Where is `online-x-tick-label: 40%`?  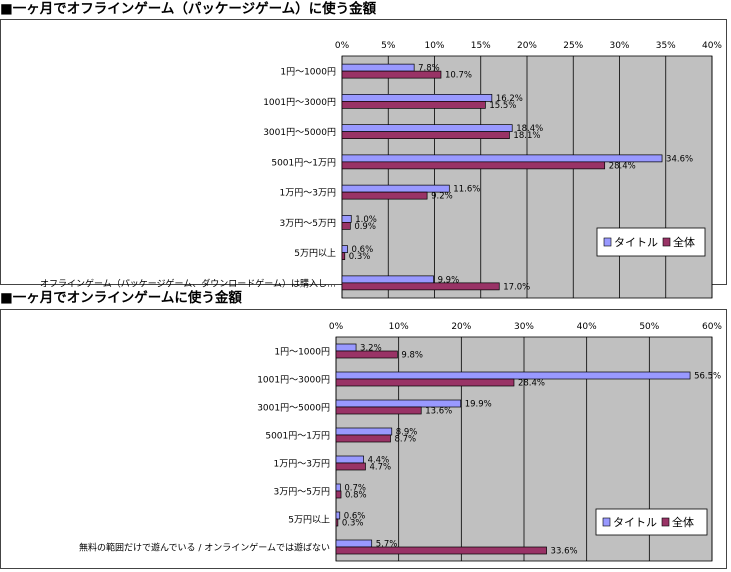 online-x-tick-label: 40% is located at coordinates (587, 327).